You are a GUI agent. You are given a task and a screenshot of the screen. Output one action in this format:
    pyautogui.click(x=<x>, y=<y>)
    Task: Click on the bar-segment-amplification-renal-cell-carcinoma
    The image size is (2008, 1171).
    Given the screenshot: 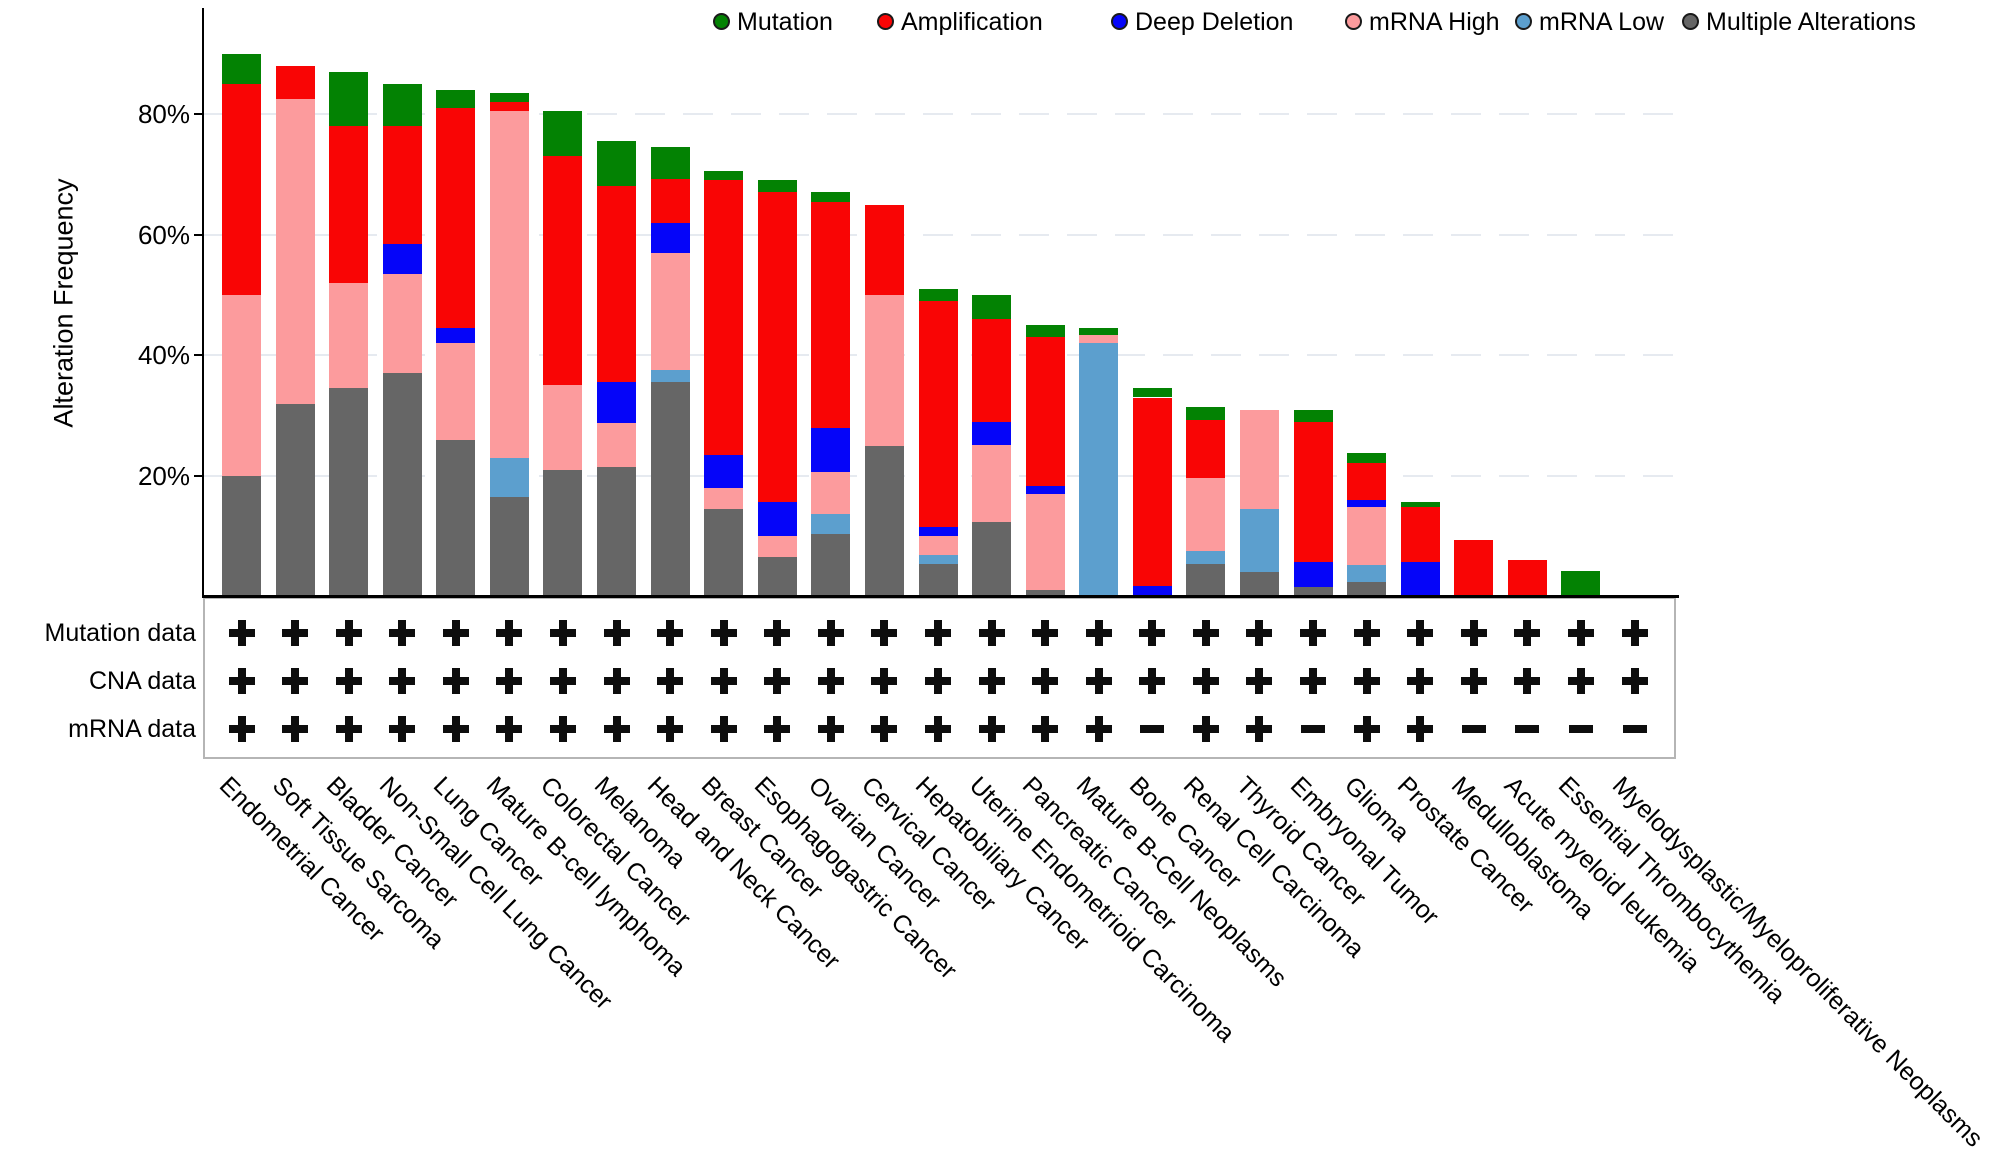 What is the action you would take?
    pyautogui.click(x=1206, y=449)
    